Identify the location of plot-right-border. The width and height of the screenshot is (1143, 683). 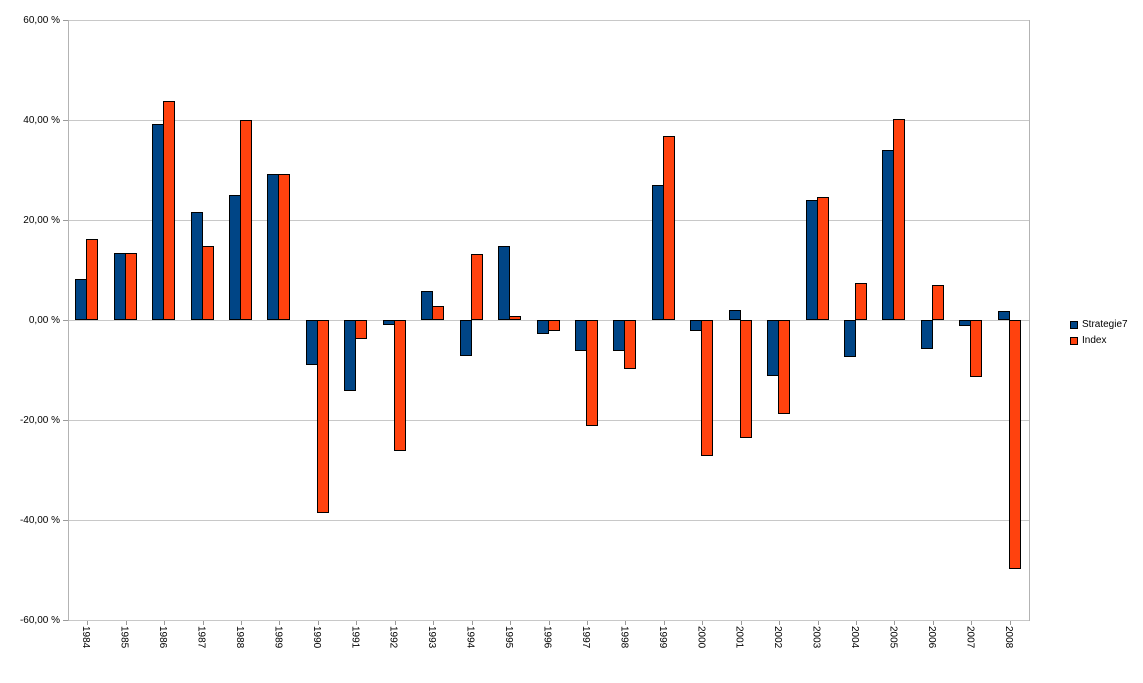
(1029, 320).